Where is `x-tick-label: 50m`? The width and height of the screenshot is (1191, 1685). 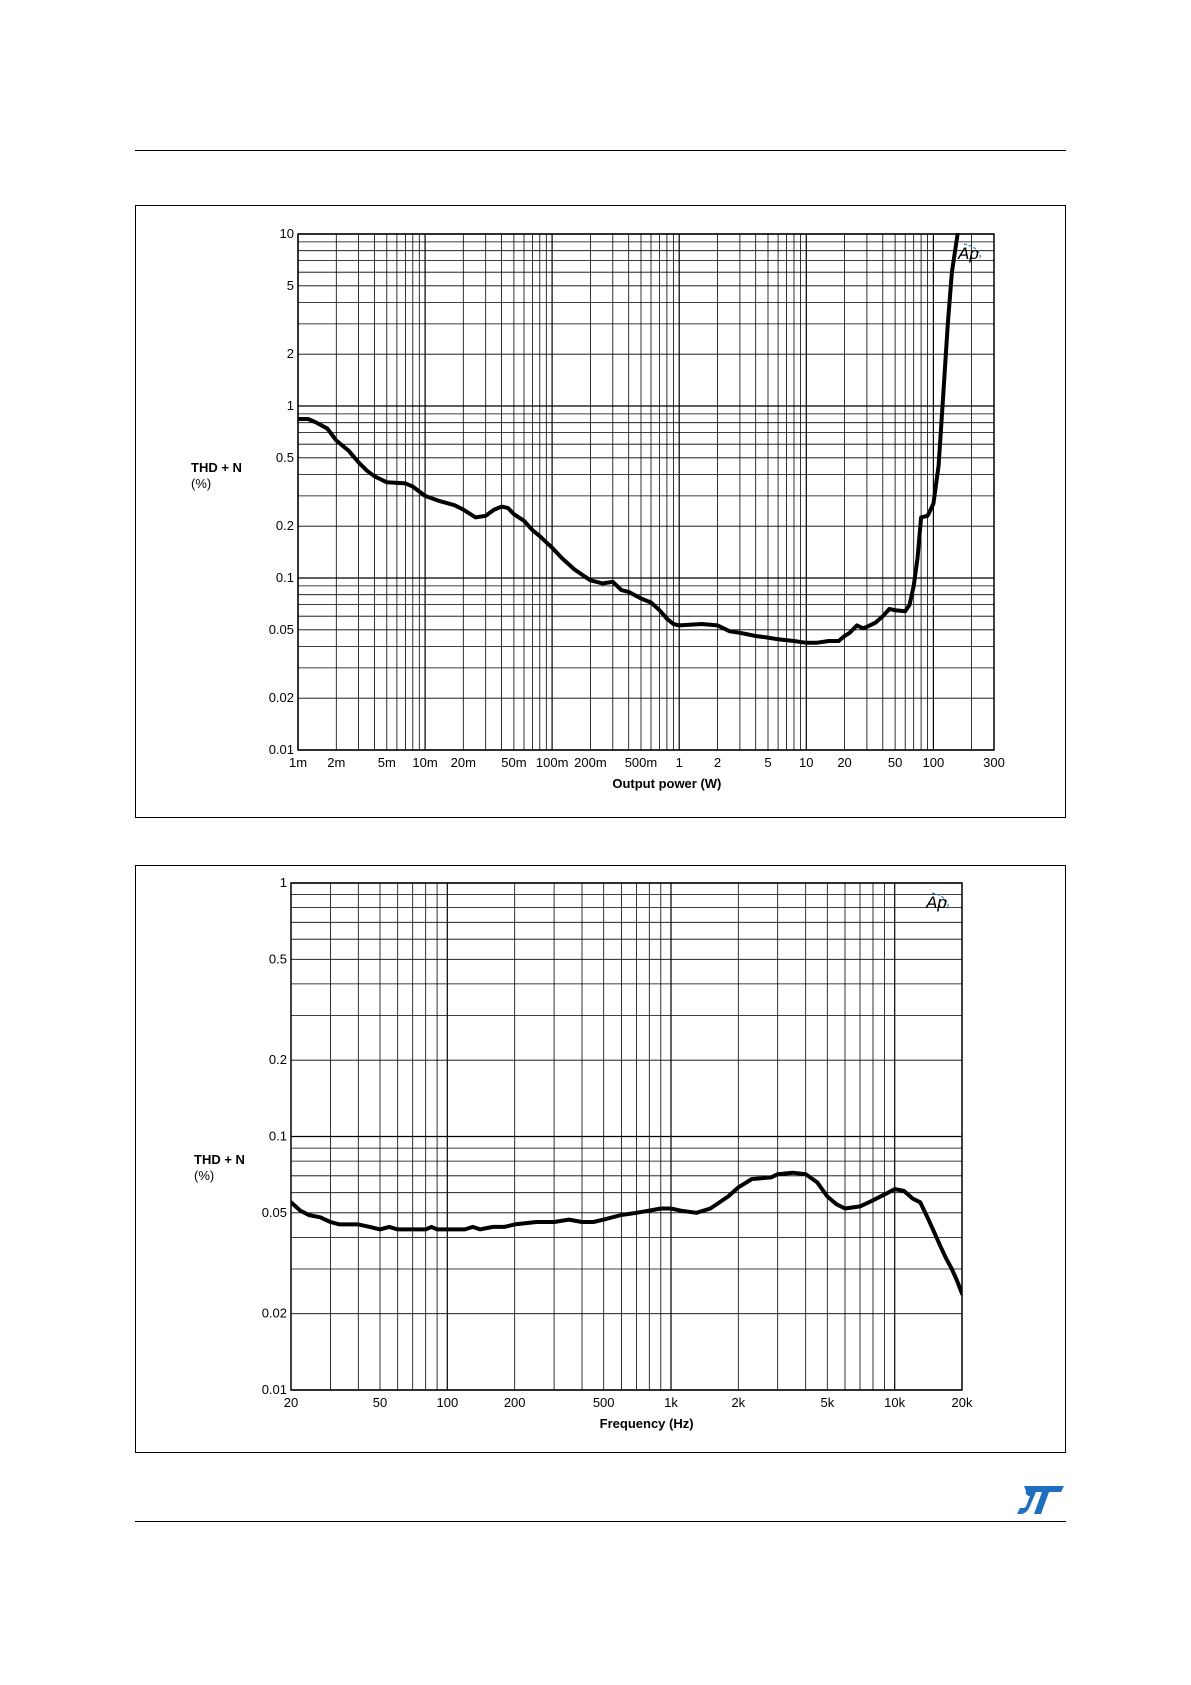 x-tick-label: 50m is located at coordinates (513, 762).